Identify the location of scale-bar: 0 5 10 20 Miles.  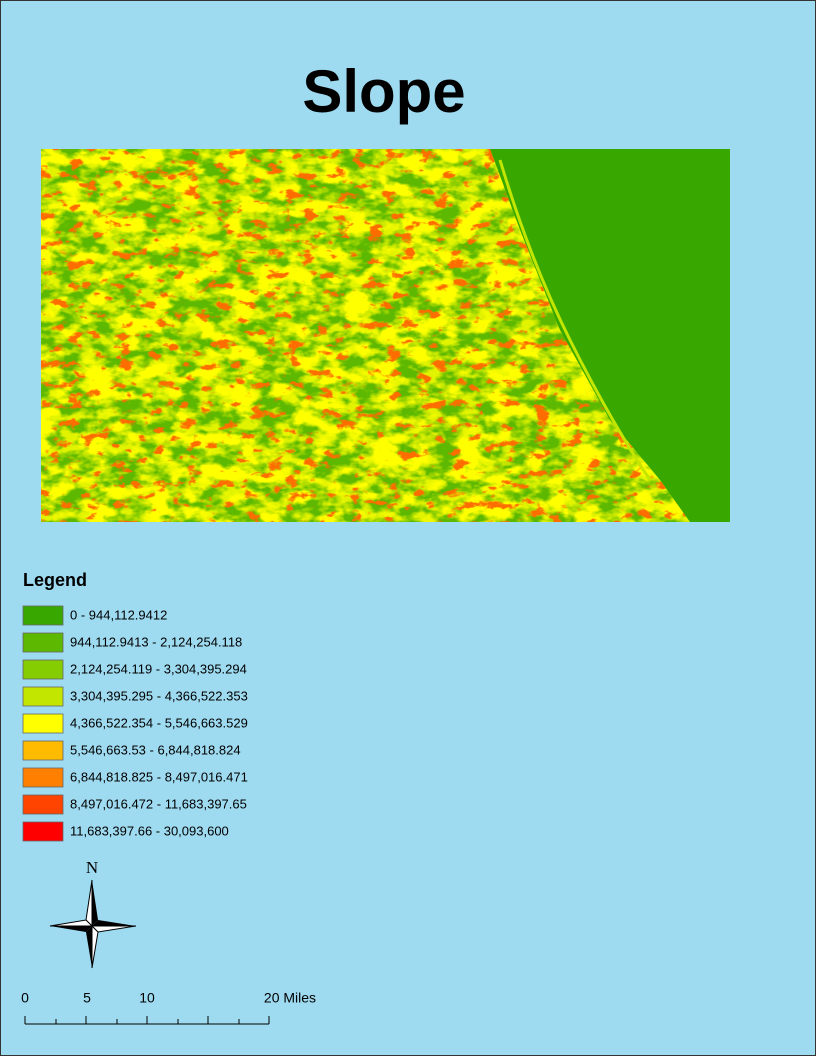
(168, 1007).